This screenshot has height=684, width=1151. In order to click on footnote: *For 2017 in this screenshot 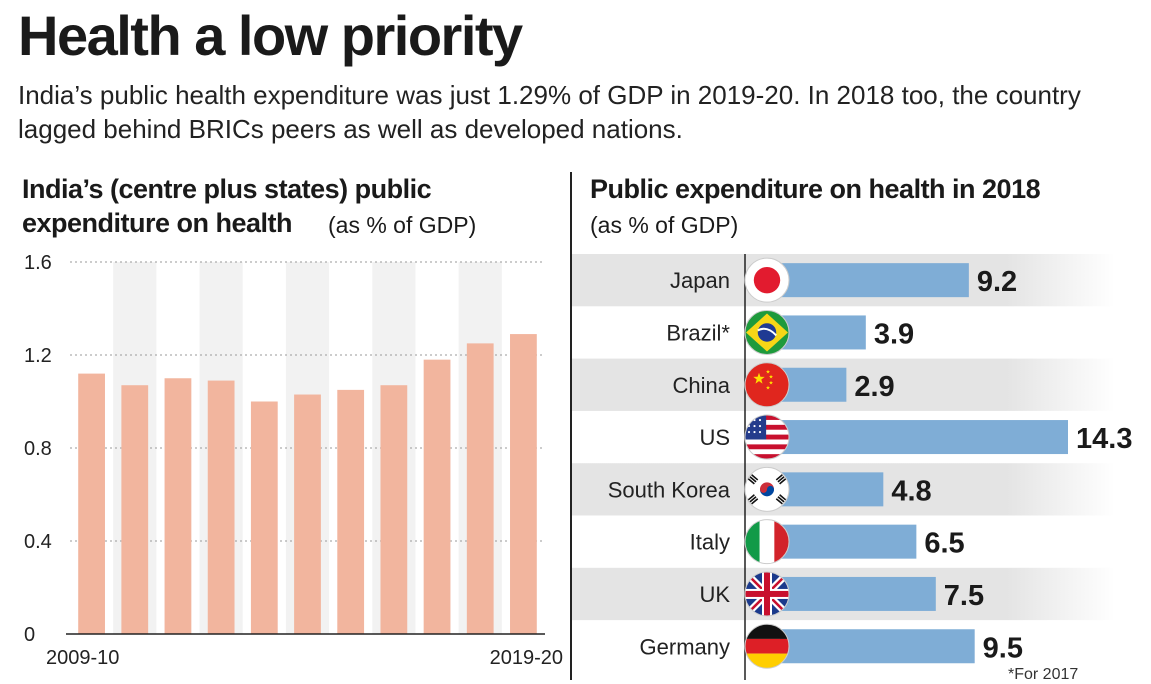, I will do `click(1043, 674)`.